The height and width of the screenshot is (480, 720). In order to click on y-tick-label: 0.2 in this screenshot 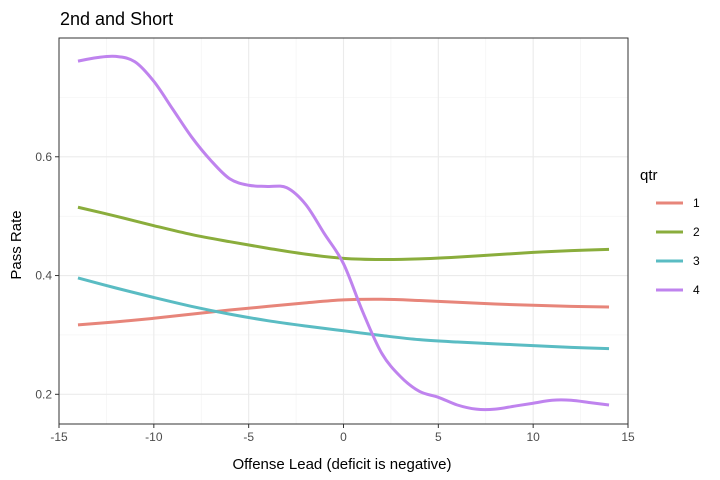, I will do `click(43, 394)`.